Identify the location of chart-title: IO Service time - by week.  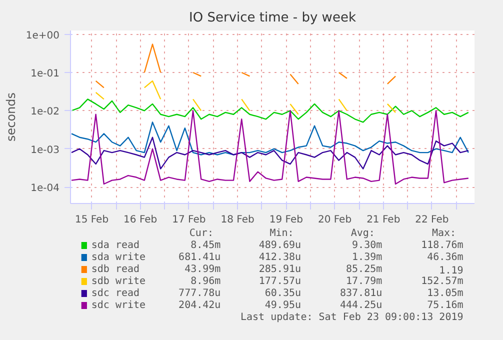
(272, 18).